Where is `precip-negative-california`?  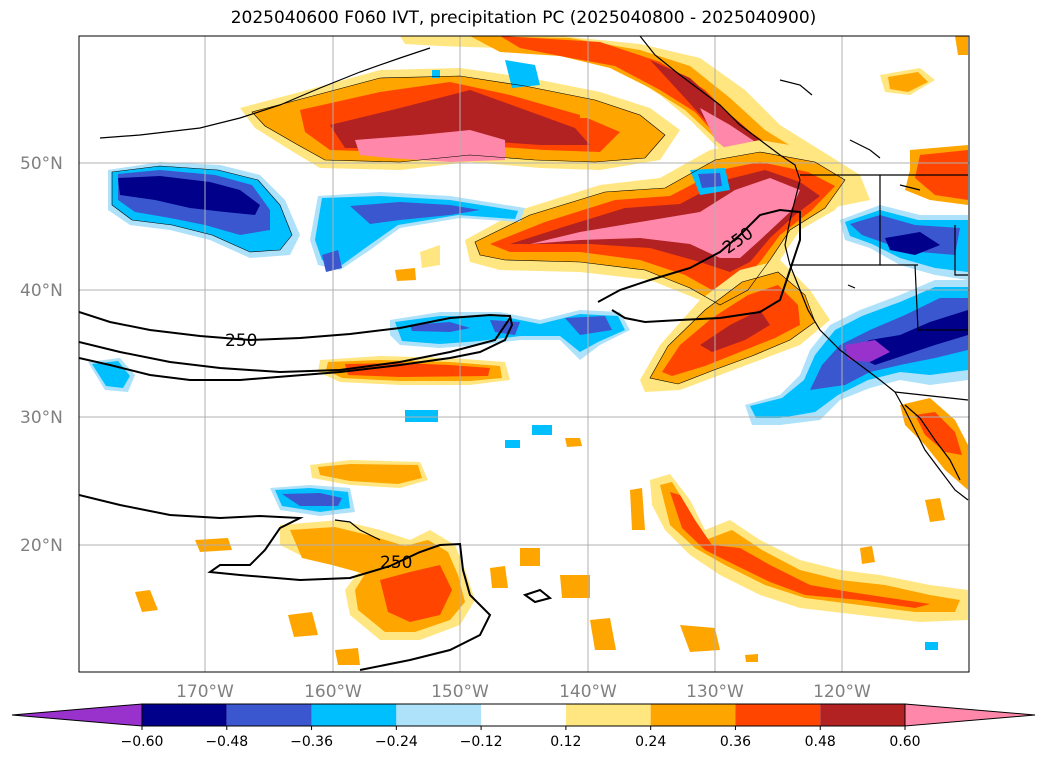 precip-negative-california is located at coordinates (856, 352).